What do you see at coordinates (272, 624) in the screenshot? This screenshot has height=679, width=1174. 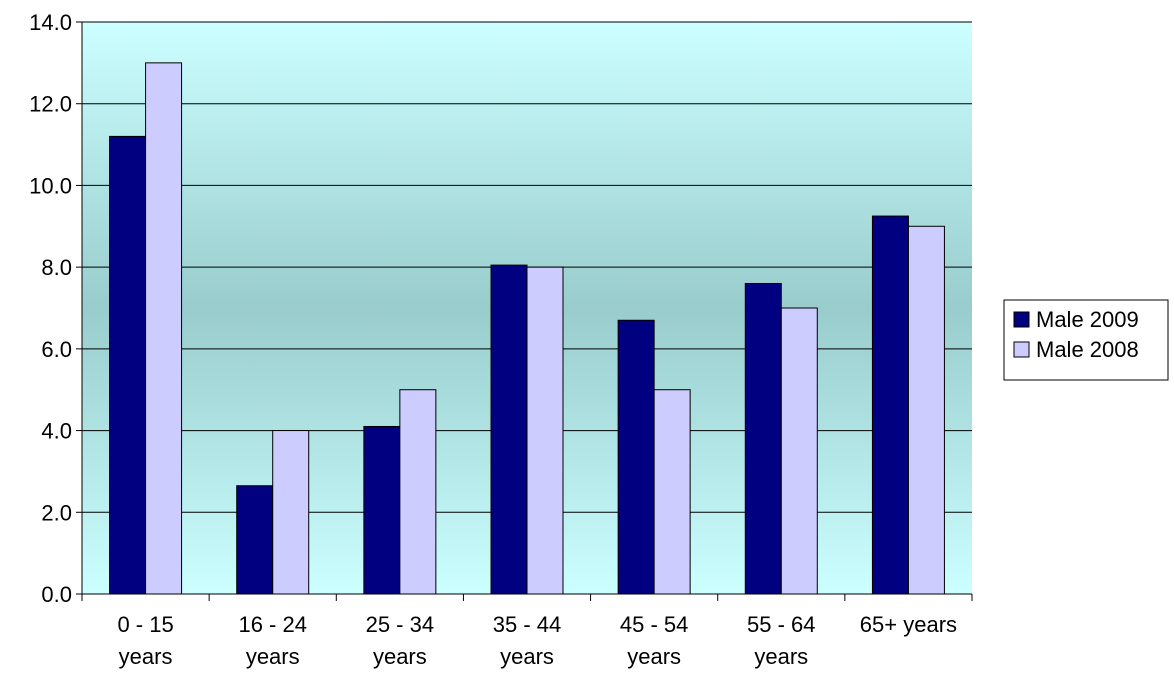 I see `x-tick-label: 16 - 24` at bounding box center [272, 624].